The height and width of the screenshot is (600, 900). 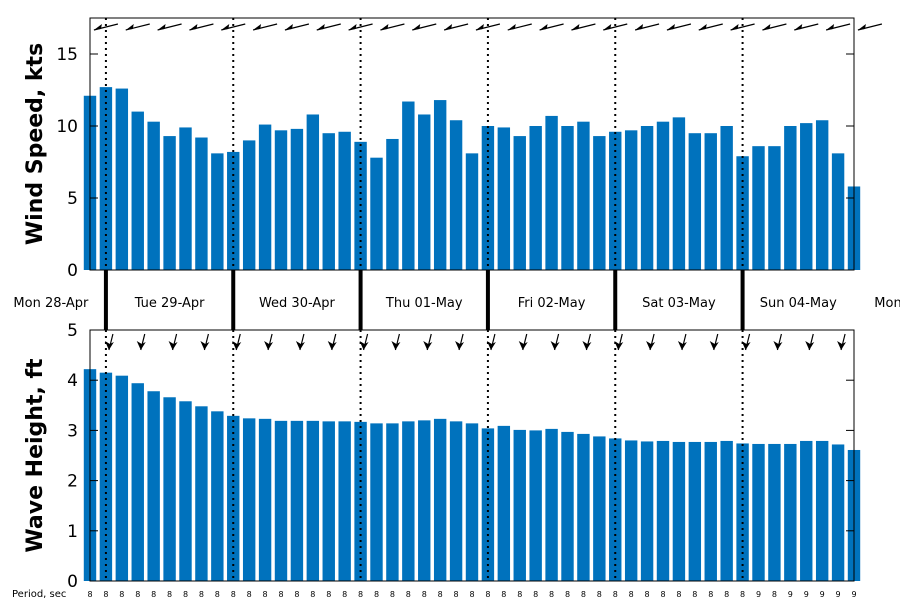 What do you see at coordinates (806, 594) in the screenshot?
I see `period-value: 9` at bounding box center [806, 594].